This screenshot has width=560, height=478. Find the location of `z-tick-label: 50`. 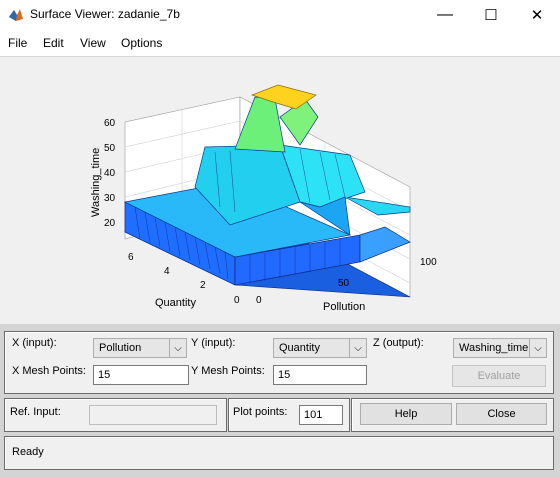

z-tick-label: 50 is located at coordinates (110, 148).